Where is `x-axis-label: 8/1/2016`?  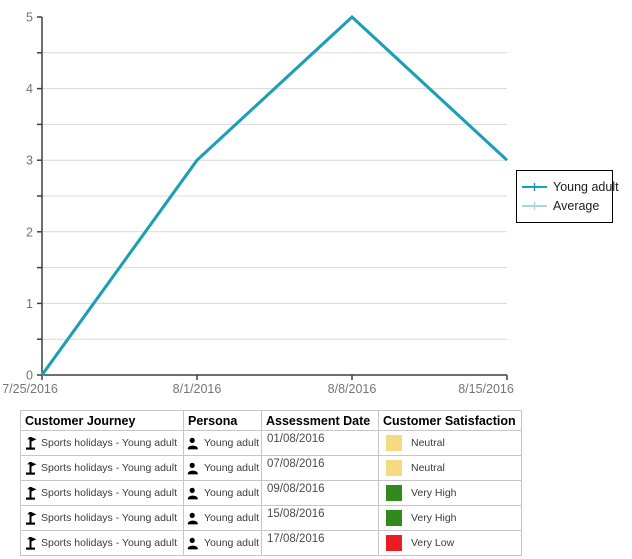 x-axis-label: 8/1/2016 is located at coordinates (197, 389).